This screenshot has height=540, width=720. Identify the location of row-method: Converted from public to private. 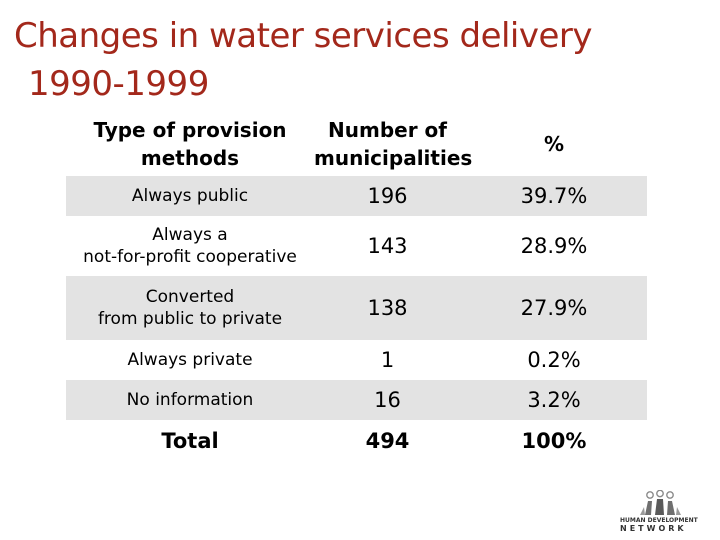
(190, 308).